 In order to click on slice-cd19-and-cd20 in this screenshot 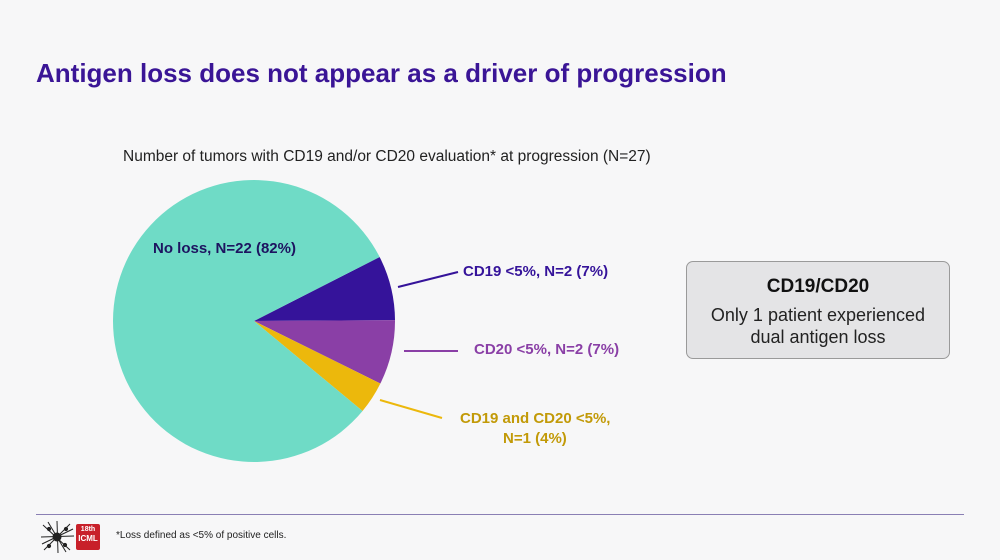, I will do `click(317, 366)`.